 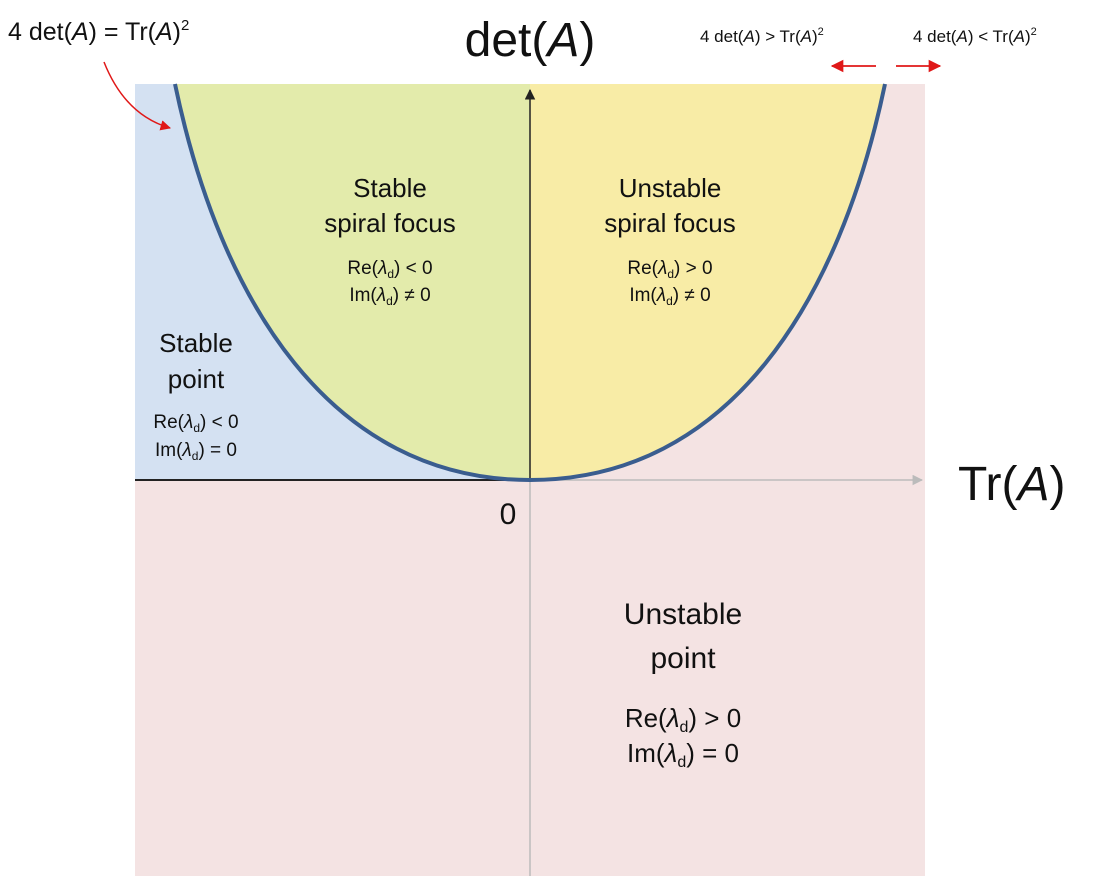 I want to click on stable-point-title-1: Stable, so click(x=196, y=343).